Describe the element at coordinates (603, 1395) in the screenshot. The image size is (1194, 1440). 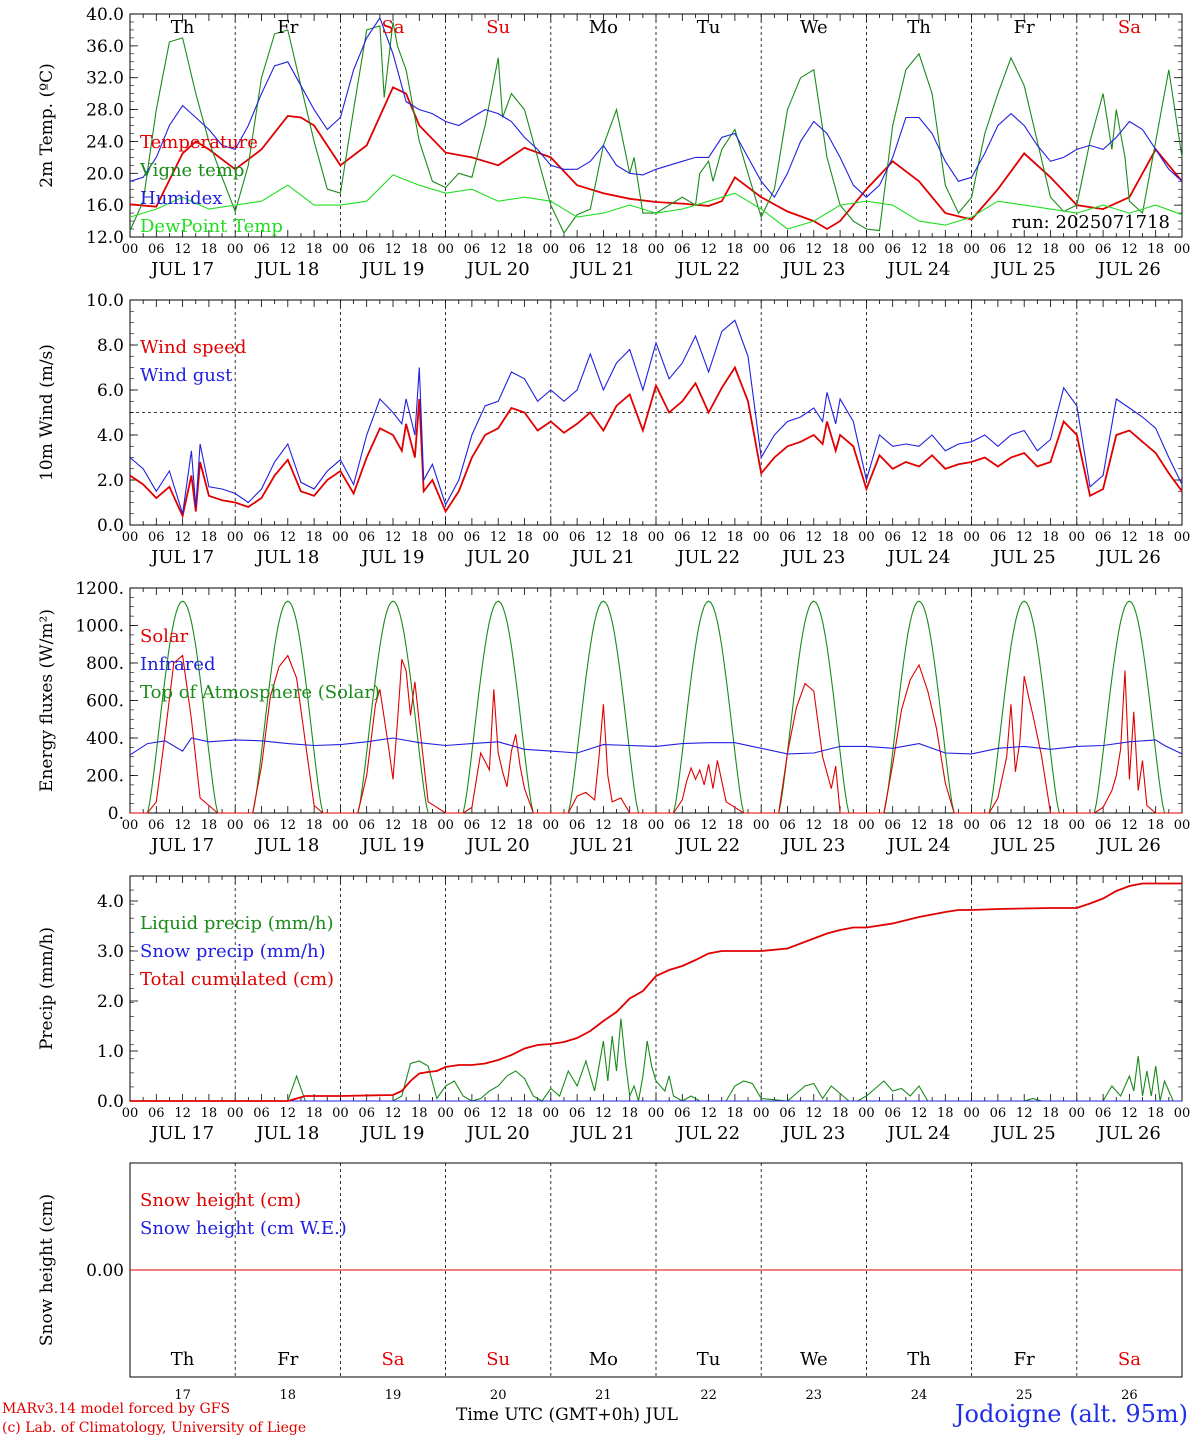
I see `day-number-label: 21` at that location.